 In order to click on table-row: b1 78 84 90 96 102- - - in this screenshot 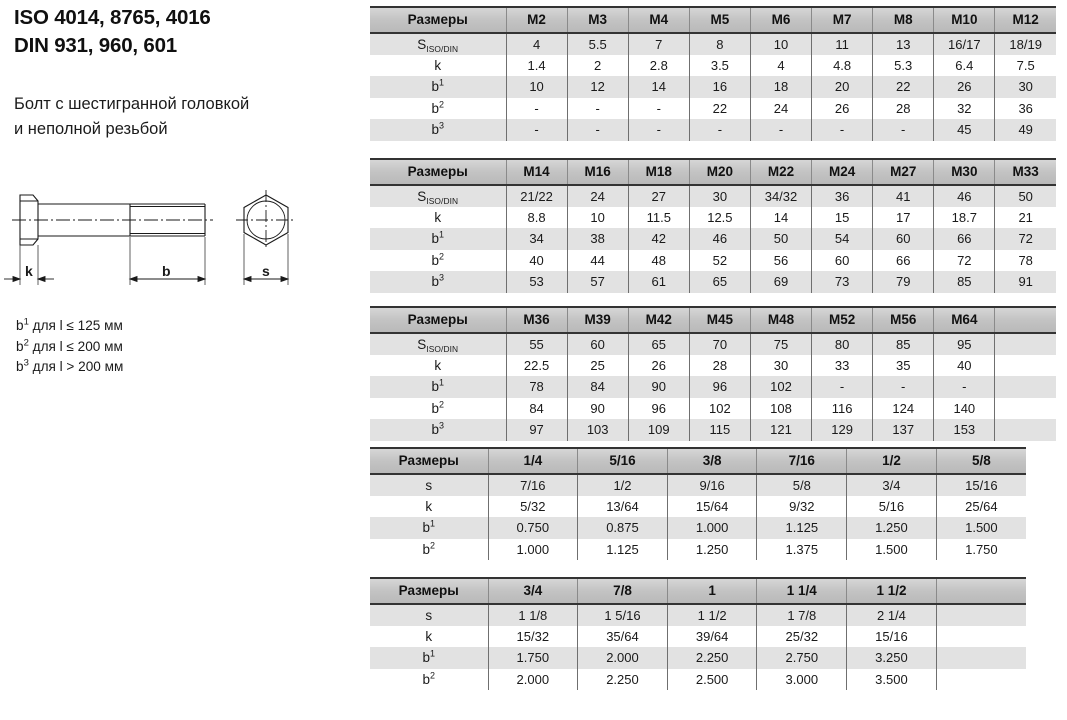, I will do `click(713, 387)`.